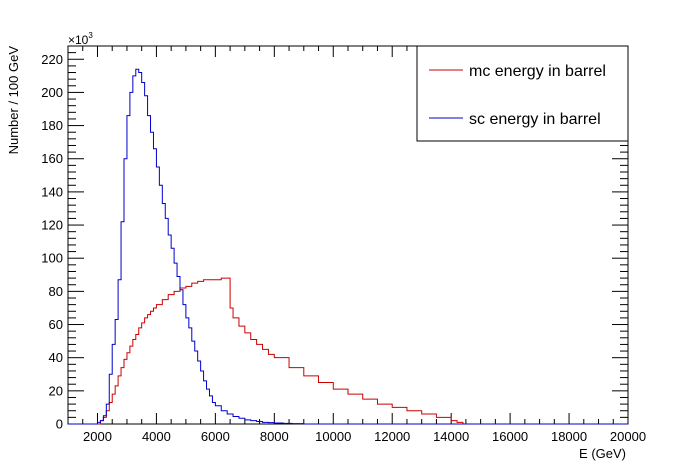  I want to click on y-tick-label: 20, so click(56, 390).